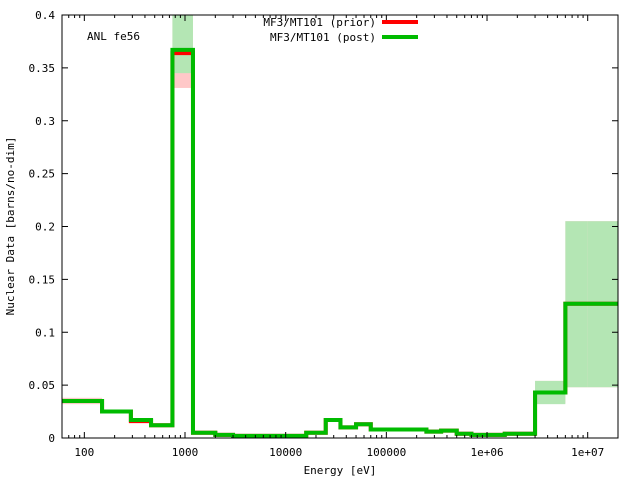  Describe the element at coordinates (285, 452) in the screenshot. I see `x-tick-label: 10000` at that location.